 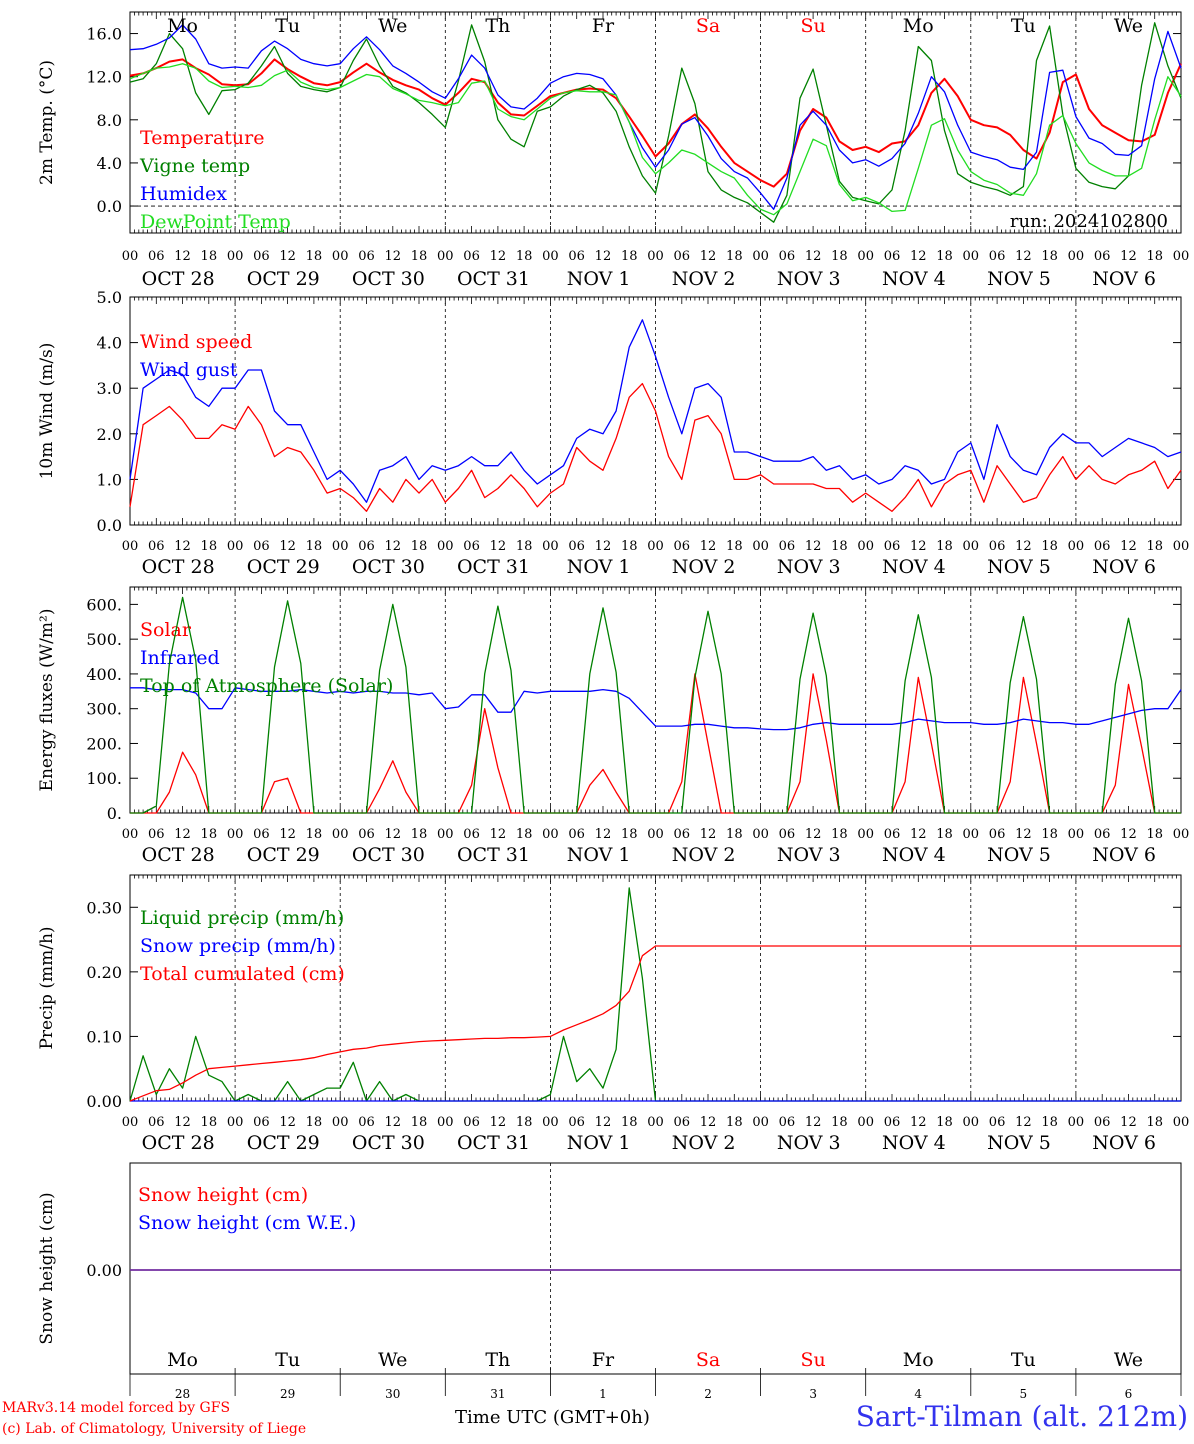 I want to click on legend-label-1: Vigne temp, so click(x=194, y=166).